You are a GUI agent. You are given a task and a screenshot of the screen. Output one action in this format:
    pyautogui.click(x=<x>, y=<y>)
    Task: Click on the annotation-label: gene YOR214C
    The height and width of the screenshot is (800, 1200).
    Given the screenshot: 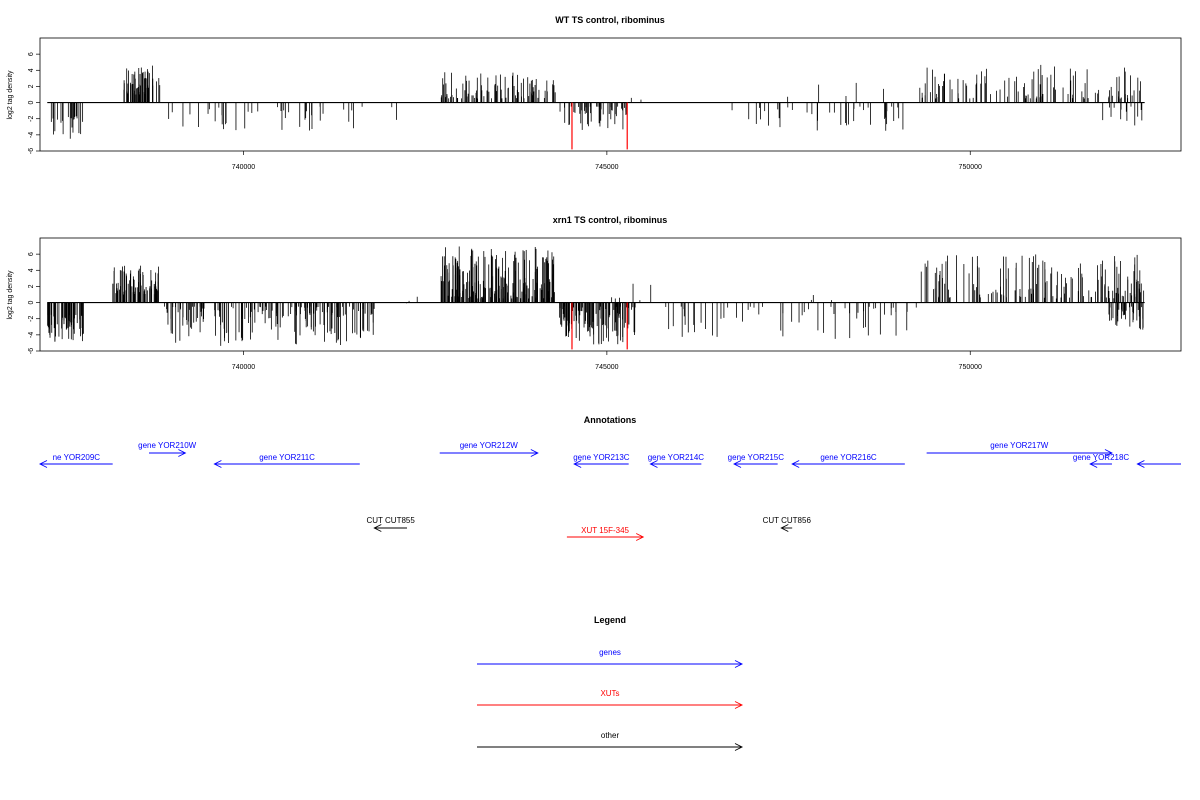 What is the action you would take?
    pyautogui.click(x=676, y=457)
    